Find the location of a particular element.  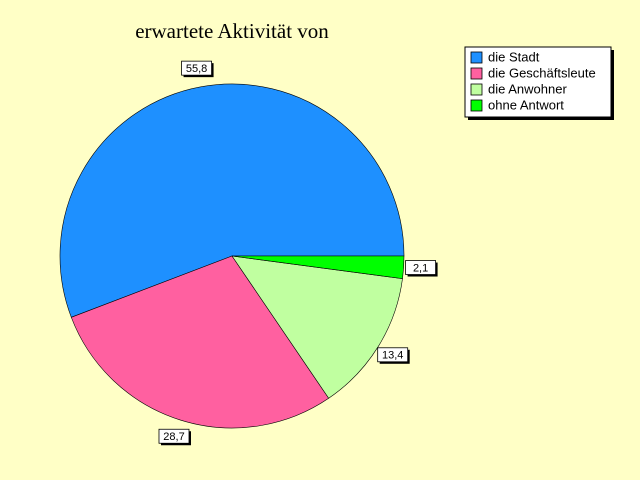

data-label: 28,7 is located at coordinates (173, 437).